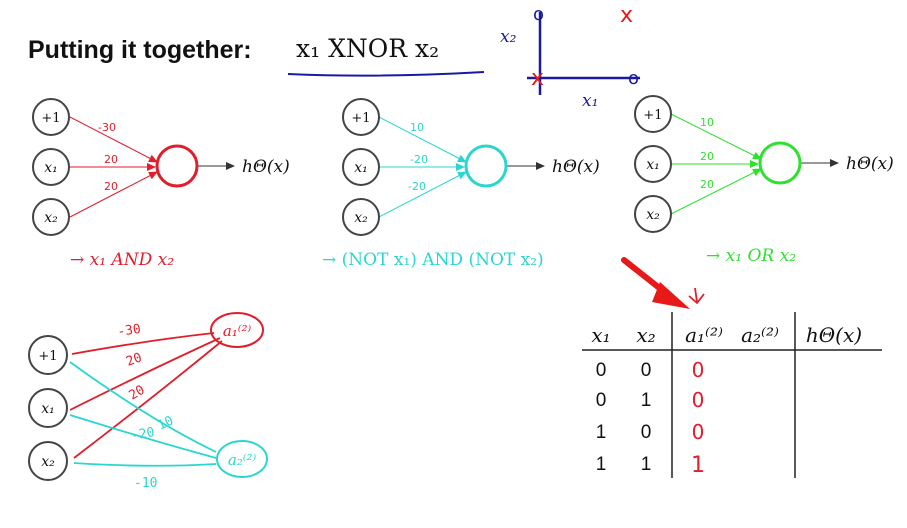 The height and width of the screenshot is (528, 907). I want to click on or-weight-x2: 20, so click(707, 184).